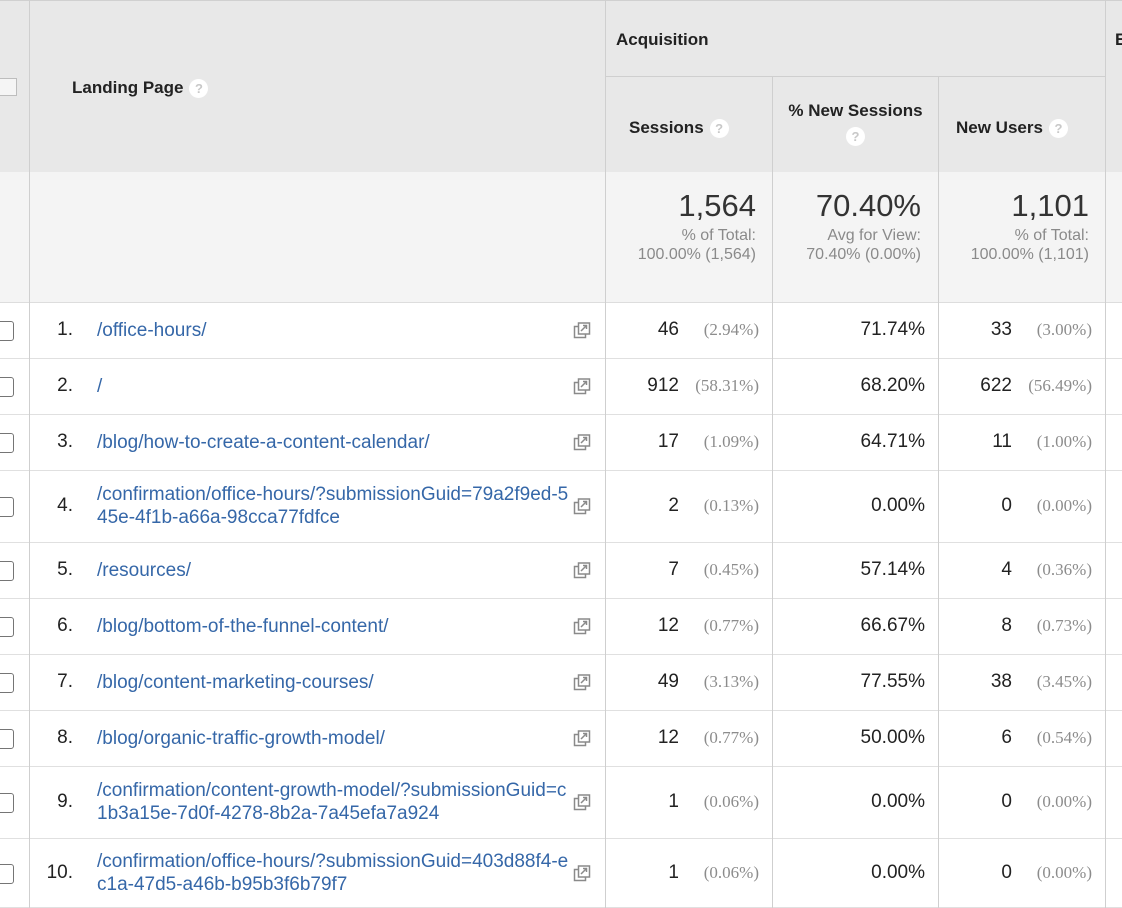  Describe the element at coordinates (679, 128) in the screenshot. I see `column-header-sessions: Sessions?` at that location.